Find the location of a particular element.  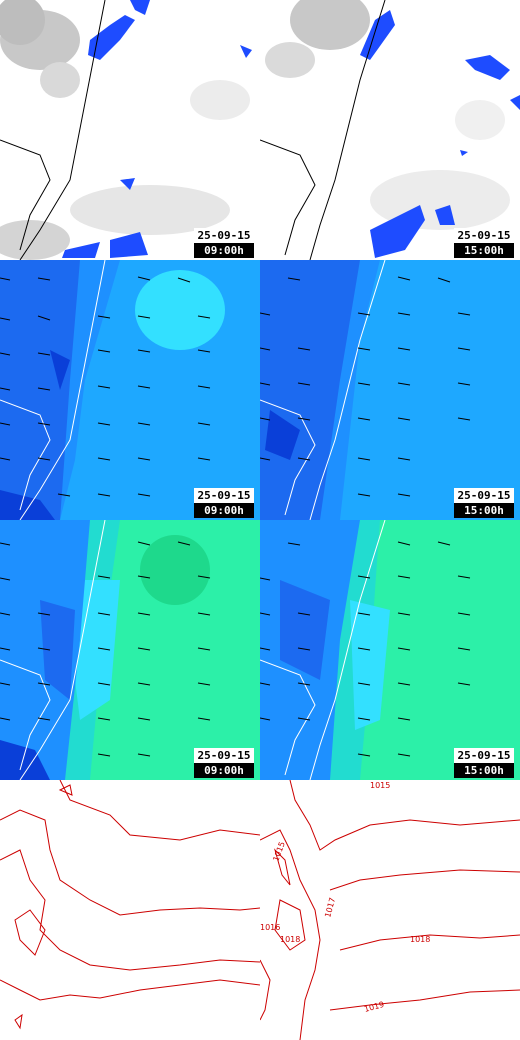

timestamp-0900-a: 25-09-15 09:00h is located at coordinates (224, 243).